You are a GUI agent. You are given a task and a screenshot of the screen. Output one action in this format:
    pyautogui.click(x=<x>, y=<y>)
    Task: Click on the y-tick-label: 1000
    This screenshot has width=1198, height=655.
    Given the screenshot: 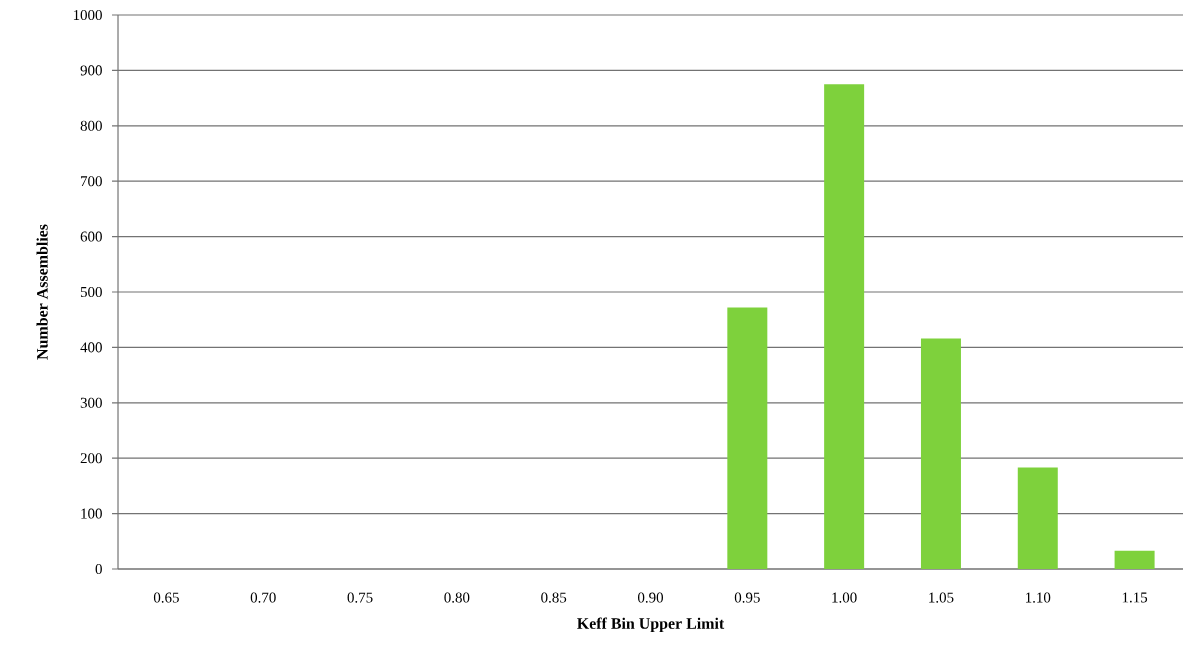 What is the action you would take?
    pyautogui.click(x=87, y=15)
    